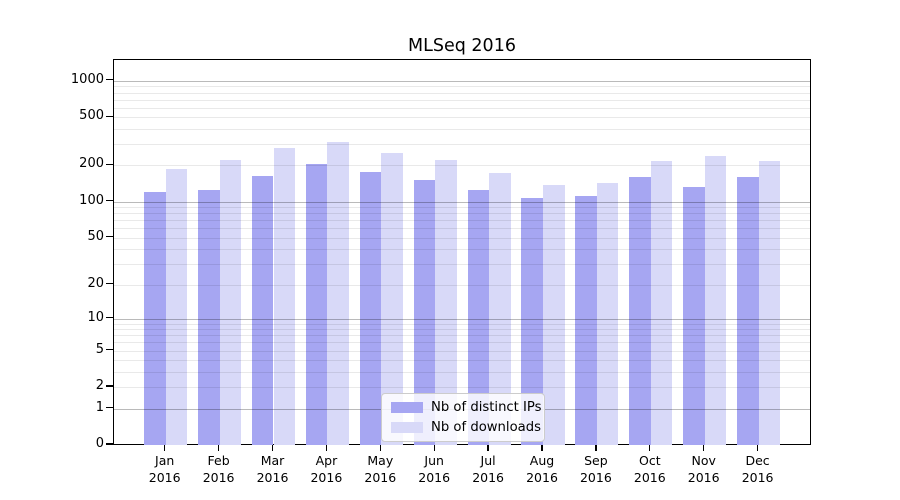  Describe the element at coordinates (462, 46) in the screenshot. I see `chart-title: MLSeq 2016` at that location.